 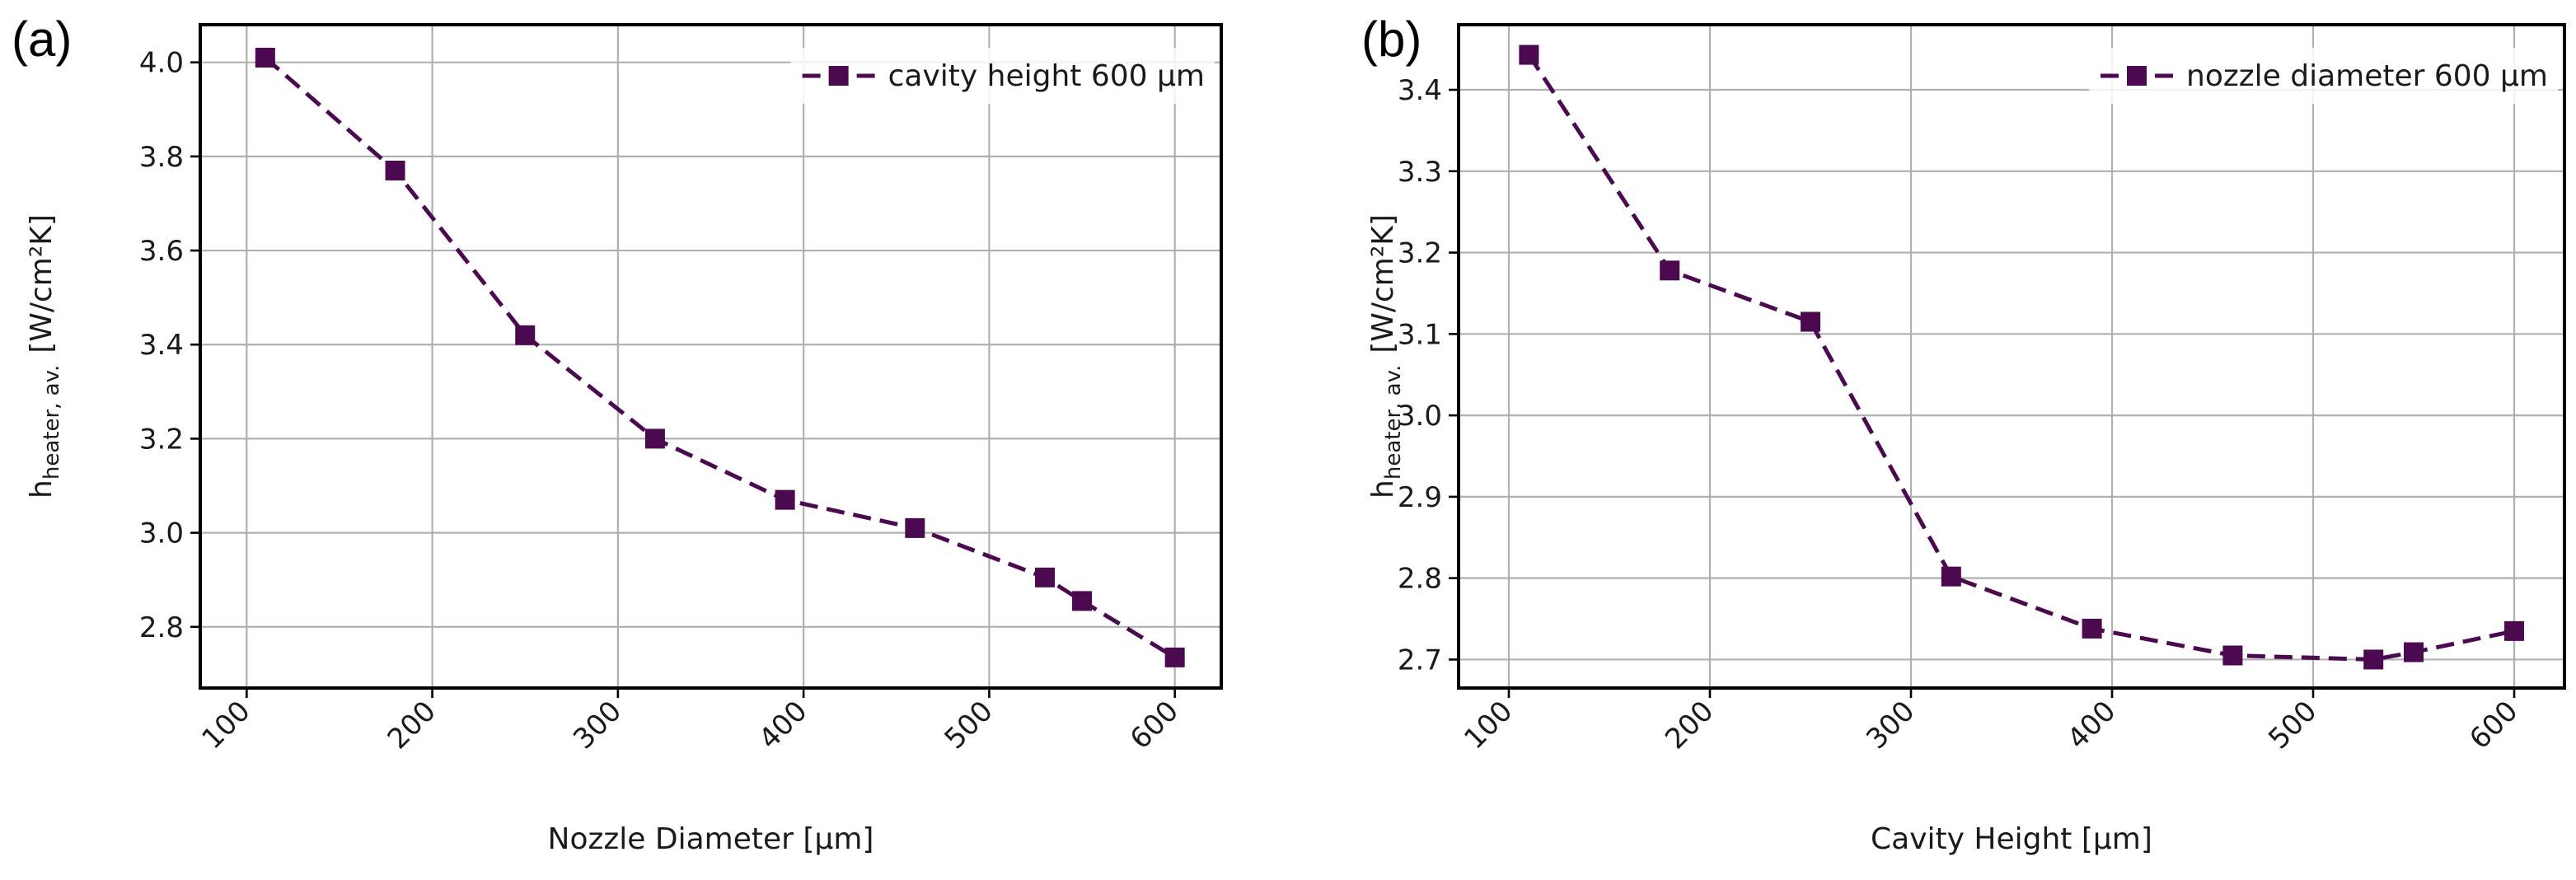 What do you see at coordinates (2011, 839) in the screenshot?
I see `x-axis-label: Cavity Height [μm]` at bounding box center [2011, 839].